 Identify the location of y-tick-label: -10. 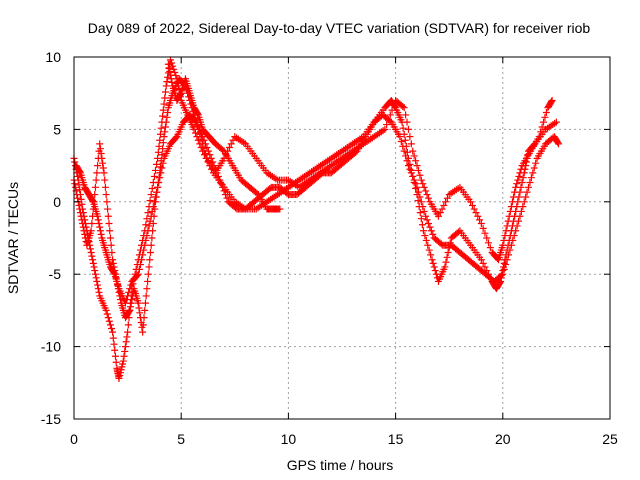
(51, 347).